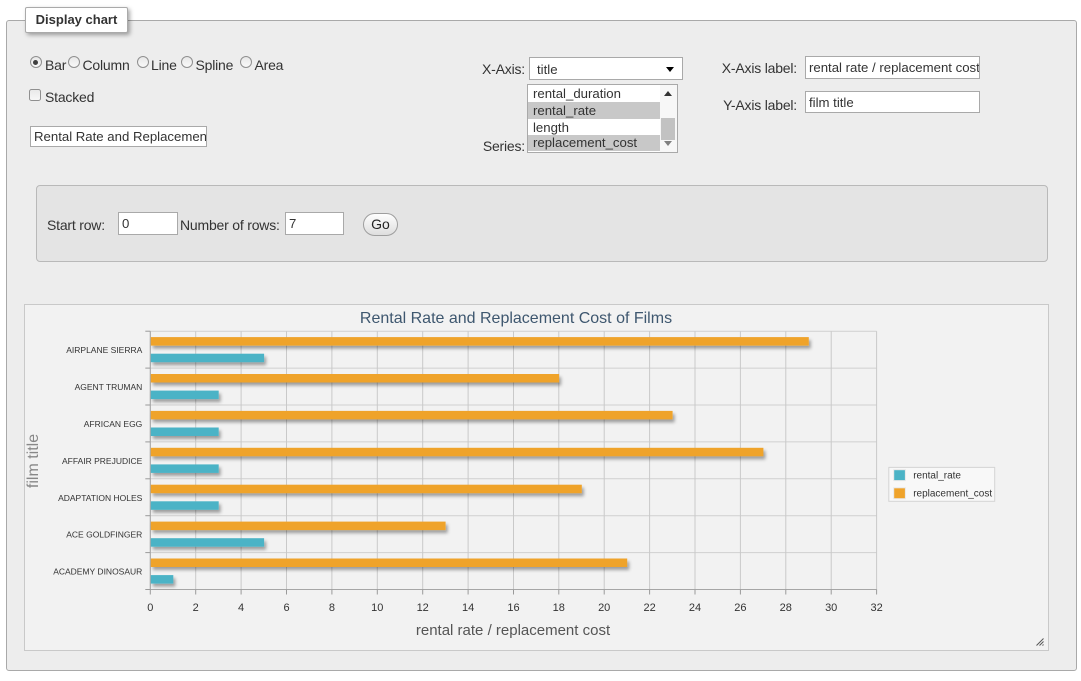 This screenshot has width=1081, height=681. Describe the element at coordinates (100, 498) in the screenshot. I see `svg-text: ADAPTATION HOLES` at that location.